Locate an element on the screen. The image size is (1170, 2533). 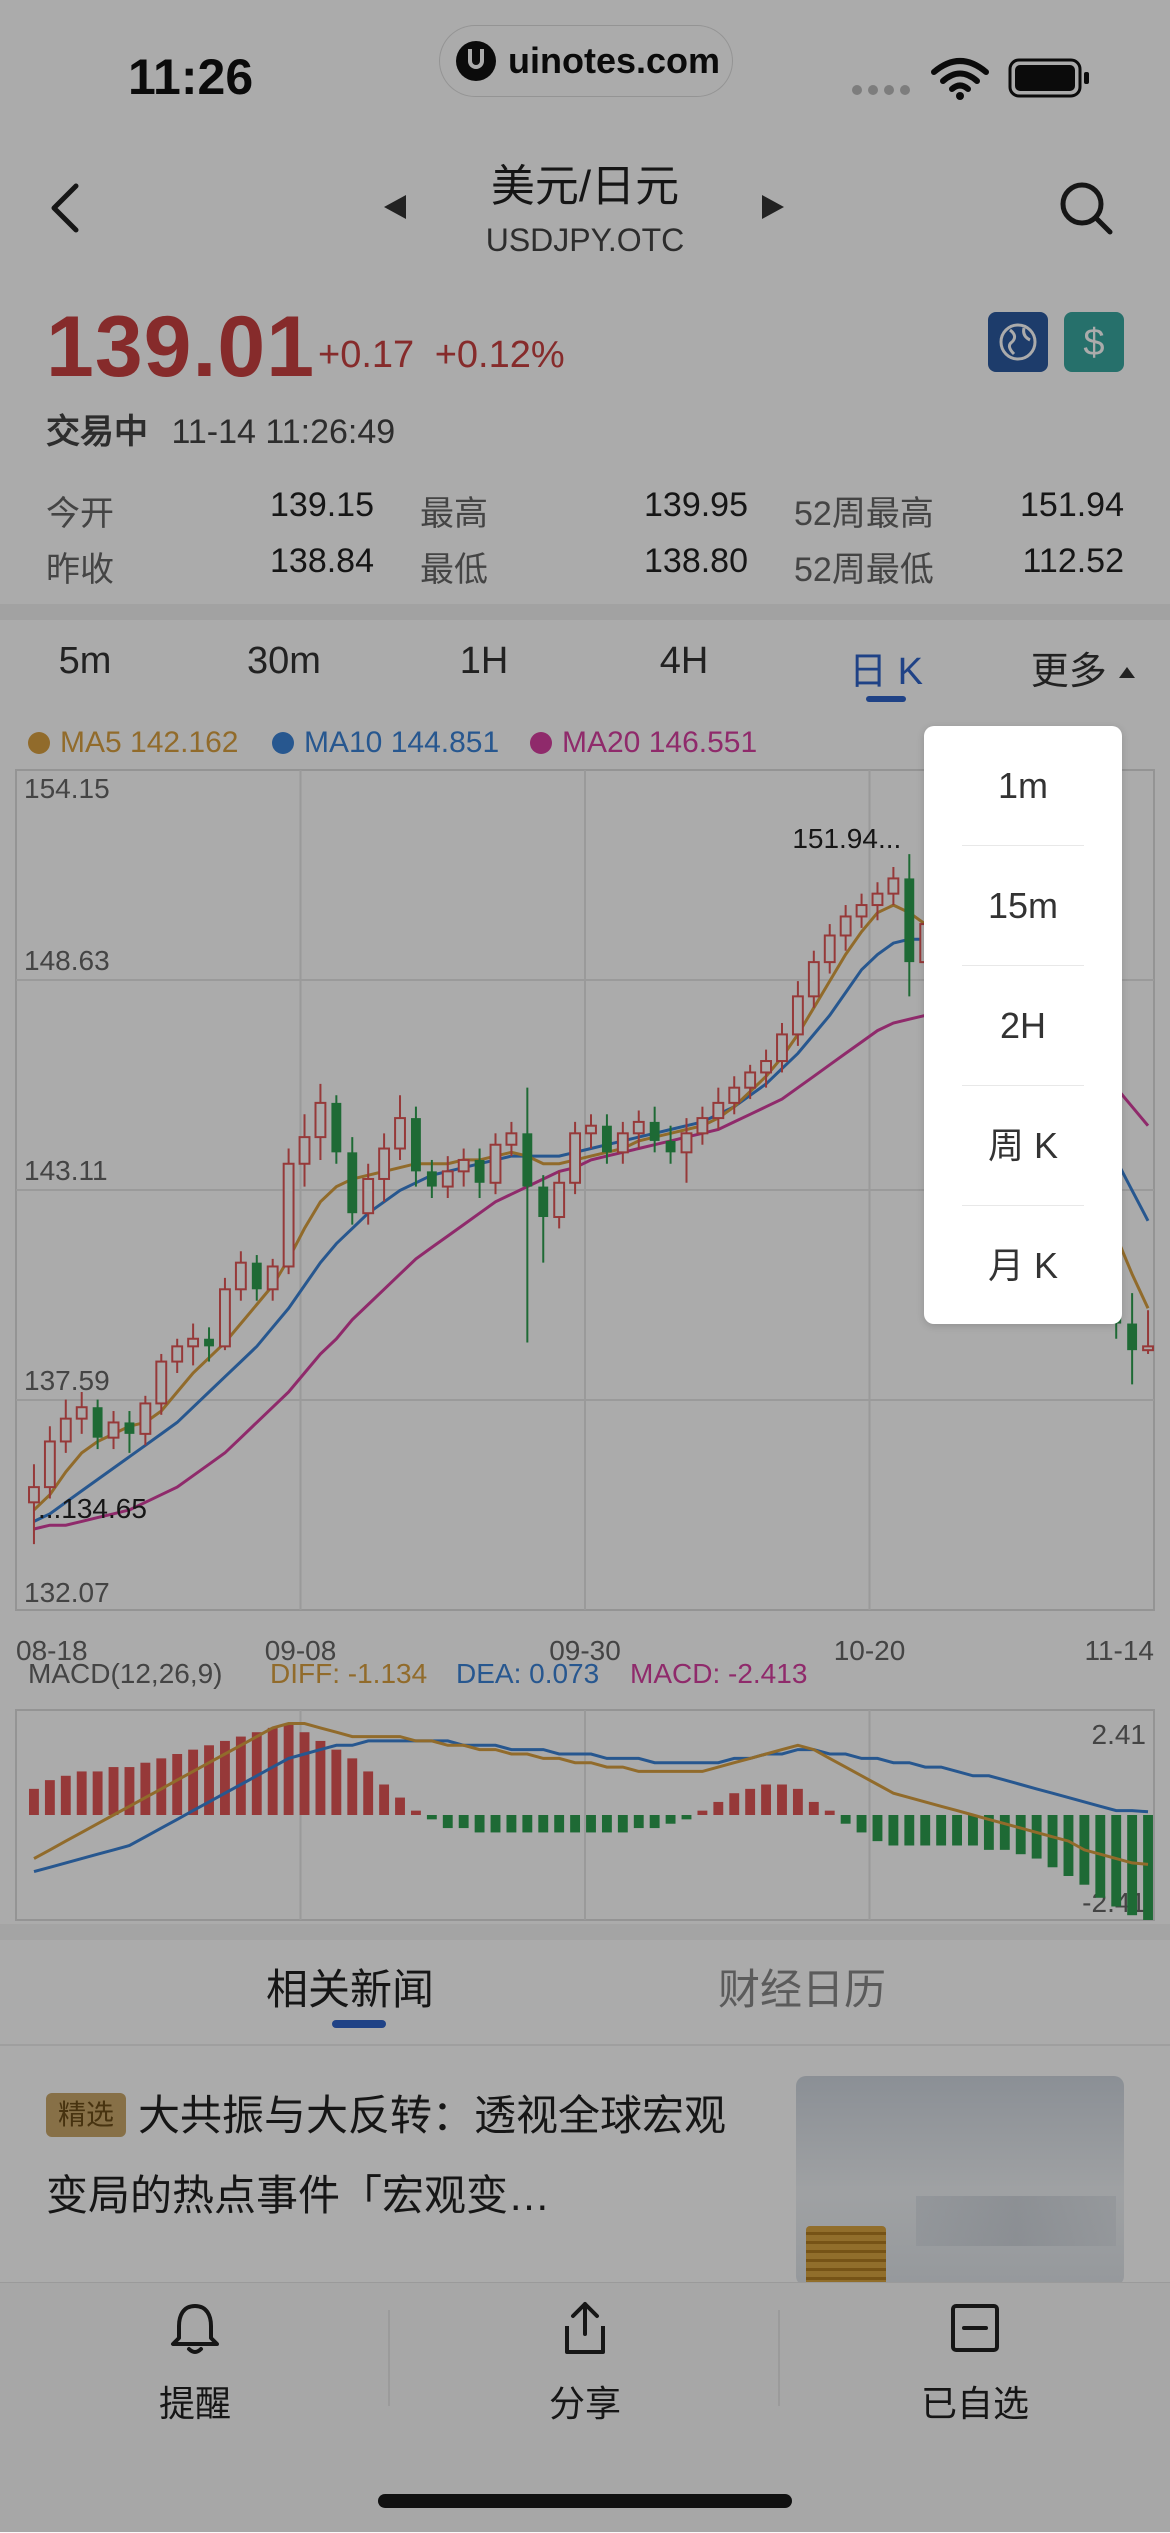
status-time: 11:26 is located at coordinates (191, 77).